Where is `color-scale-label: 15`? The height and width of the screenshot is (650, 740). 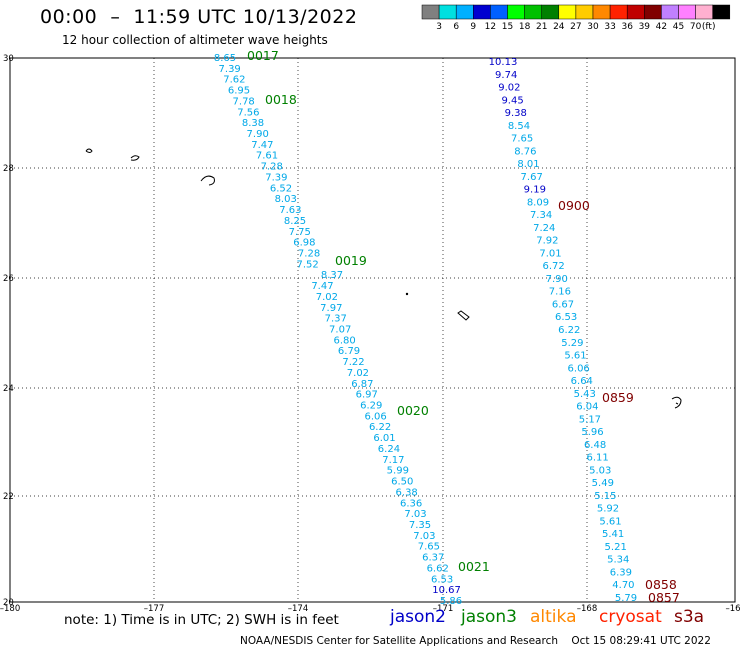
color-scale-label: 15 is located at coordinates (507, 27).